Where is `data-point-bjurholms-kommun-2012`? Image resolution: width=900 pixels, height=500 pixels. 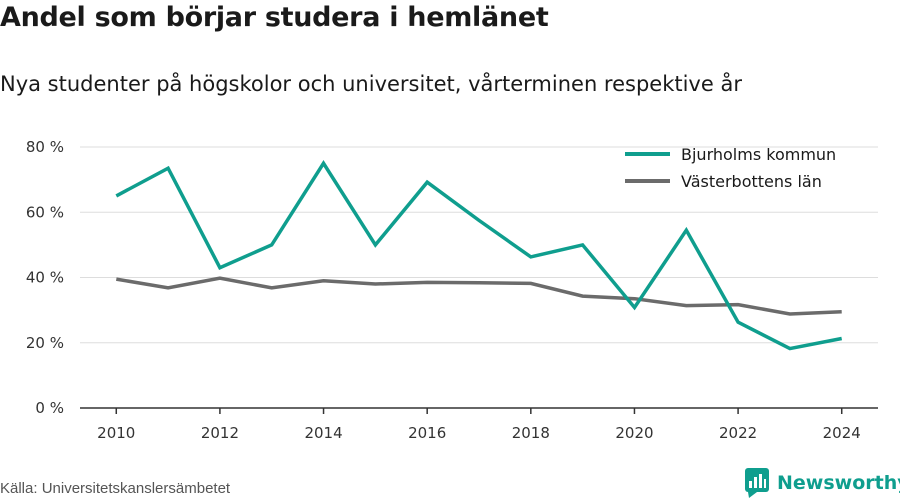 data-point-bjurholms-kommun-2012 is located at coordinates (219, 267).